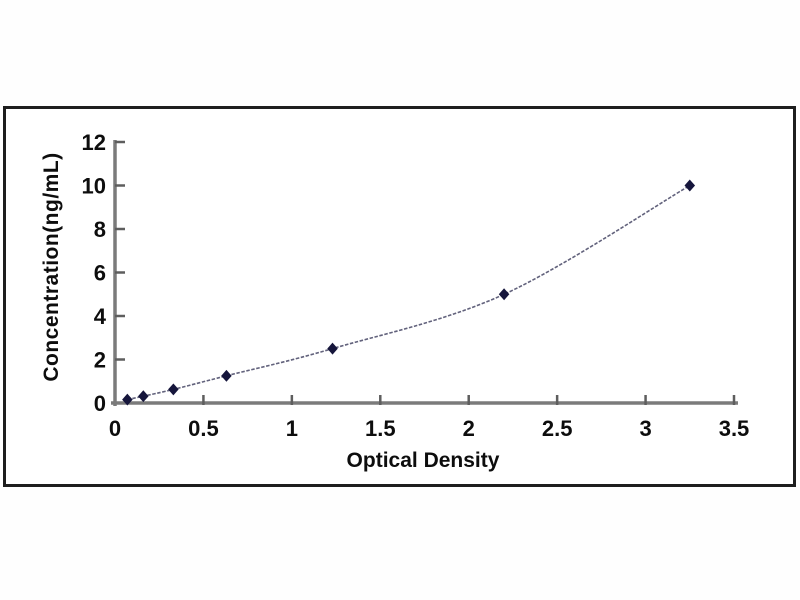 The width and height of the screenshot is (800, 600). I want to click on y-tick-label: 4, so click(100, 316).